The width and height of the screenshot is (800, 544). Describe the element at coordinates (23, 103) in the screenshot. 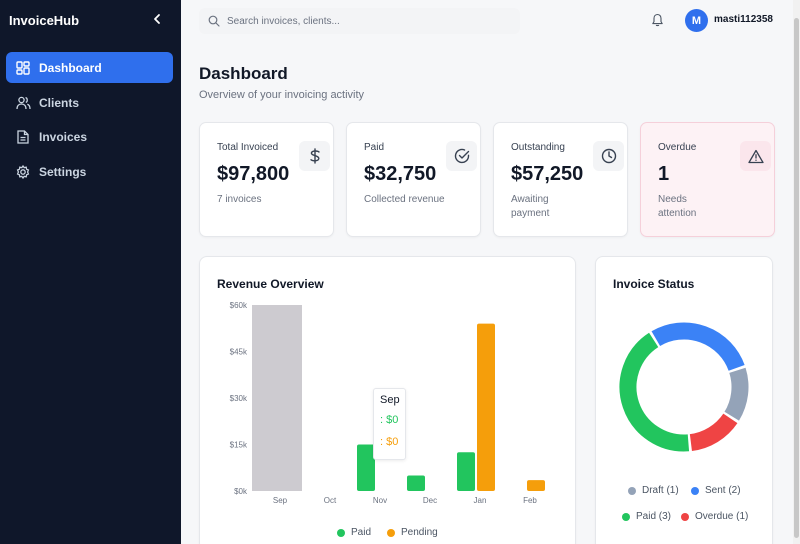

I see `users-icon` at that location.